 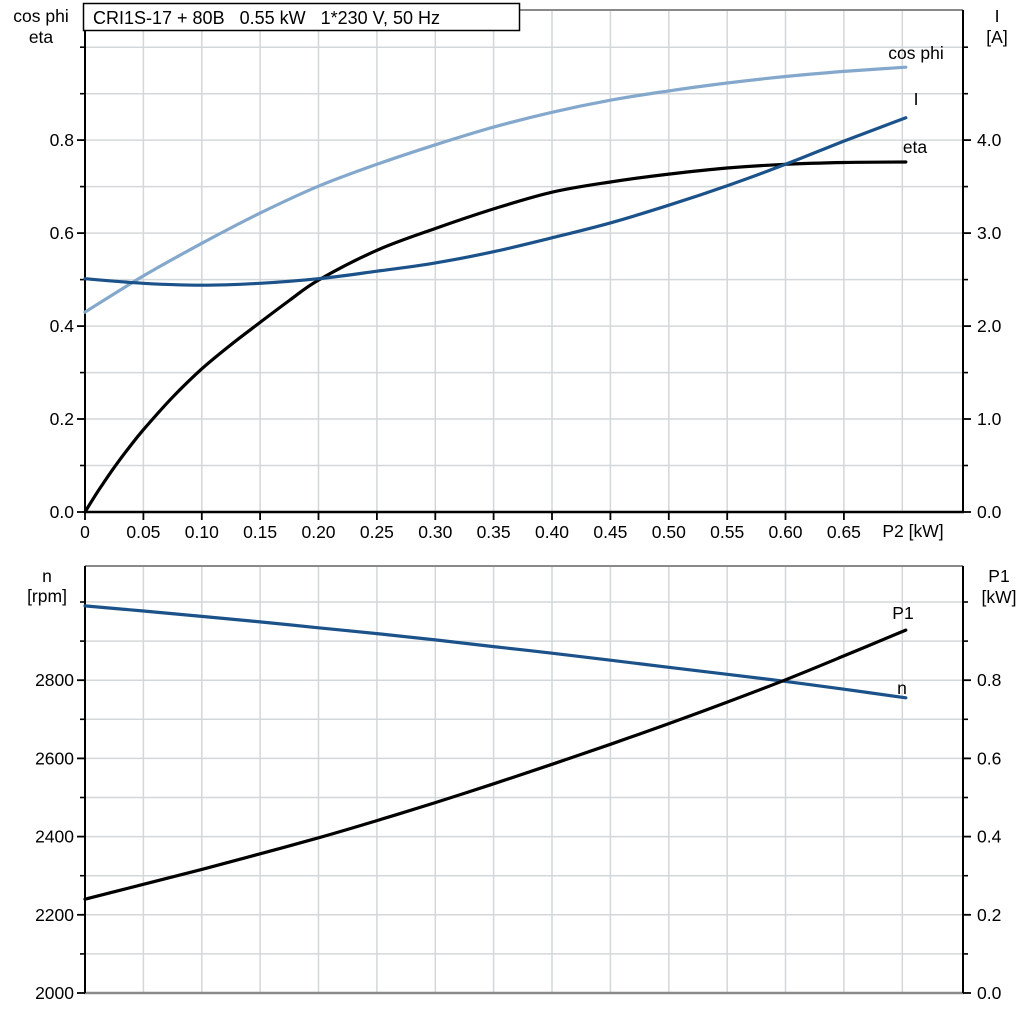 What do you see at coordinates (552, 532) in the screenshot?
I see `tick-label: 0.40` at bounding box center [552, 532].